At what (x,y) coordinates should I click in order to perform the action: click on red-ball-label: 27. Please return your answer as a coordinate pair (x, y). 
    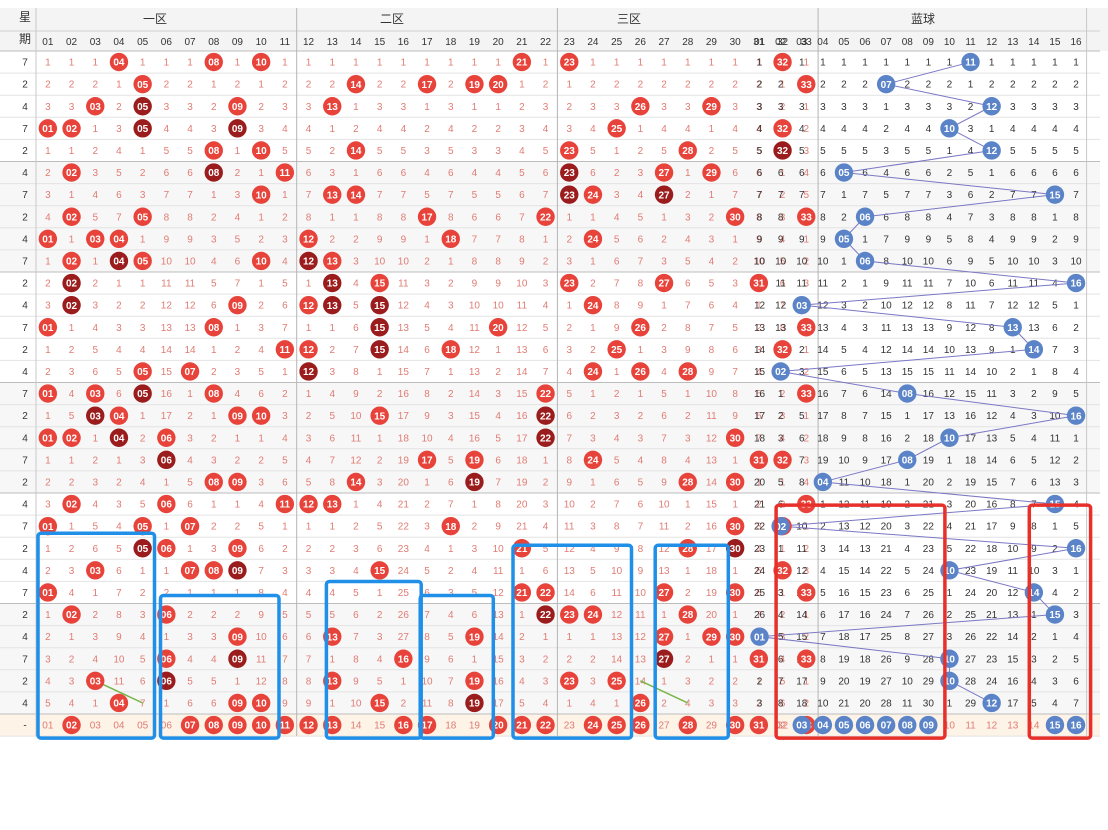
    Looking at the image, I should click on (664, 284).